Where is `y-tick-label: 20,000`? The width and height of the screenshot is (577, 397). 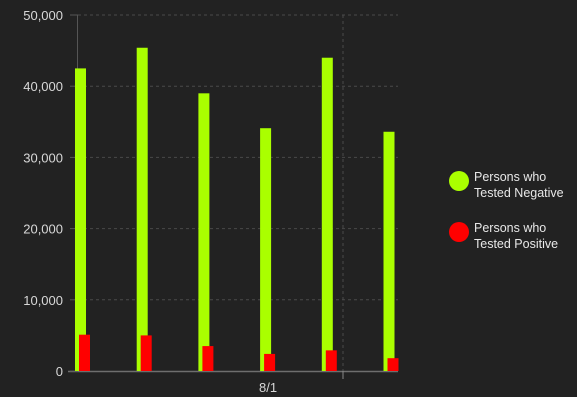 y-tick-label: 20,000 is located at coordinates (43, 229).